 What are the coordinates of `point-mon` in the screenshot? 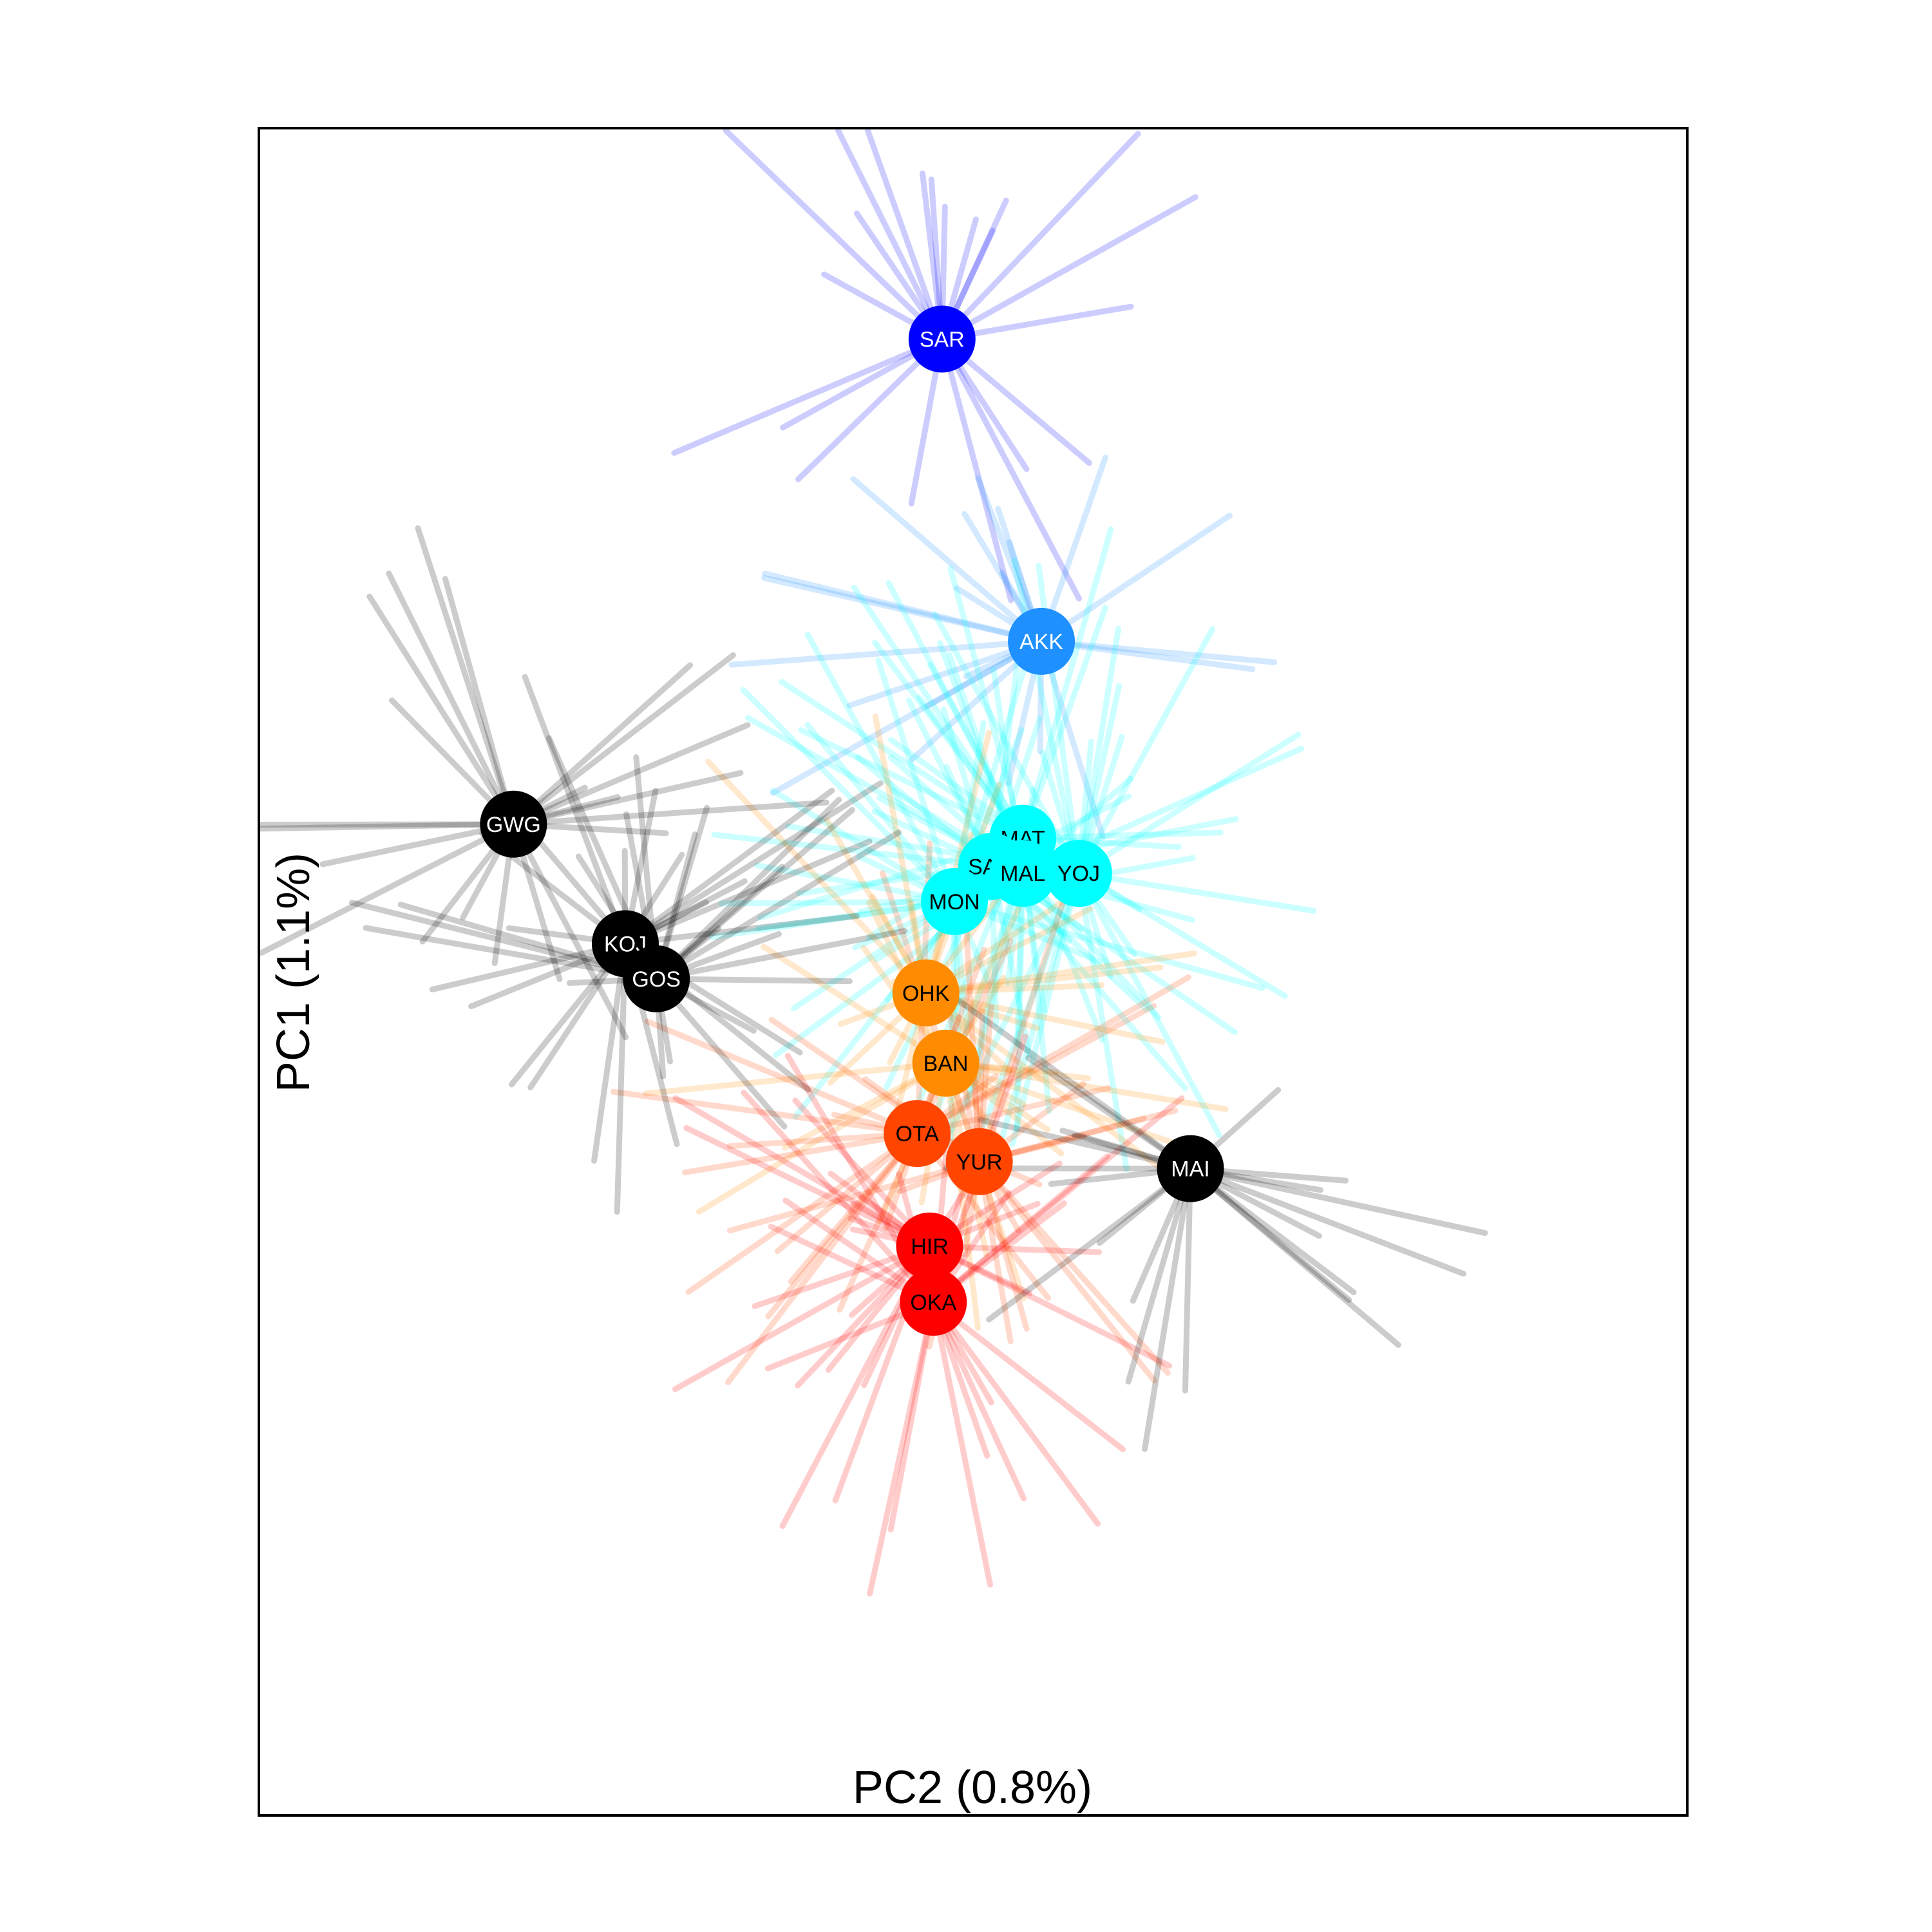 It's located at (955, 901).